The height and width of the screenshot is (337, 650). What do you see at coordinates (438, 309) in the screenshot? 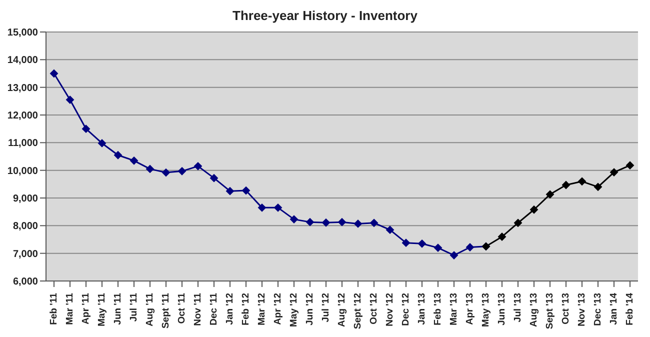
I see `x-tick-label: Feb '13` at bounding box center [438, 309].